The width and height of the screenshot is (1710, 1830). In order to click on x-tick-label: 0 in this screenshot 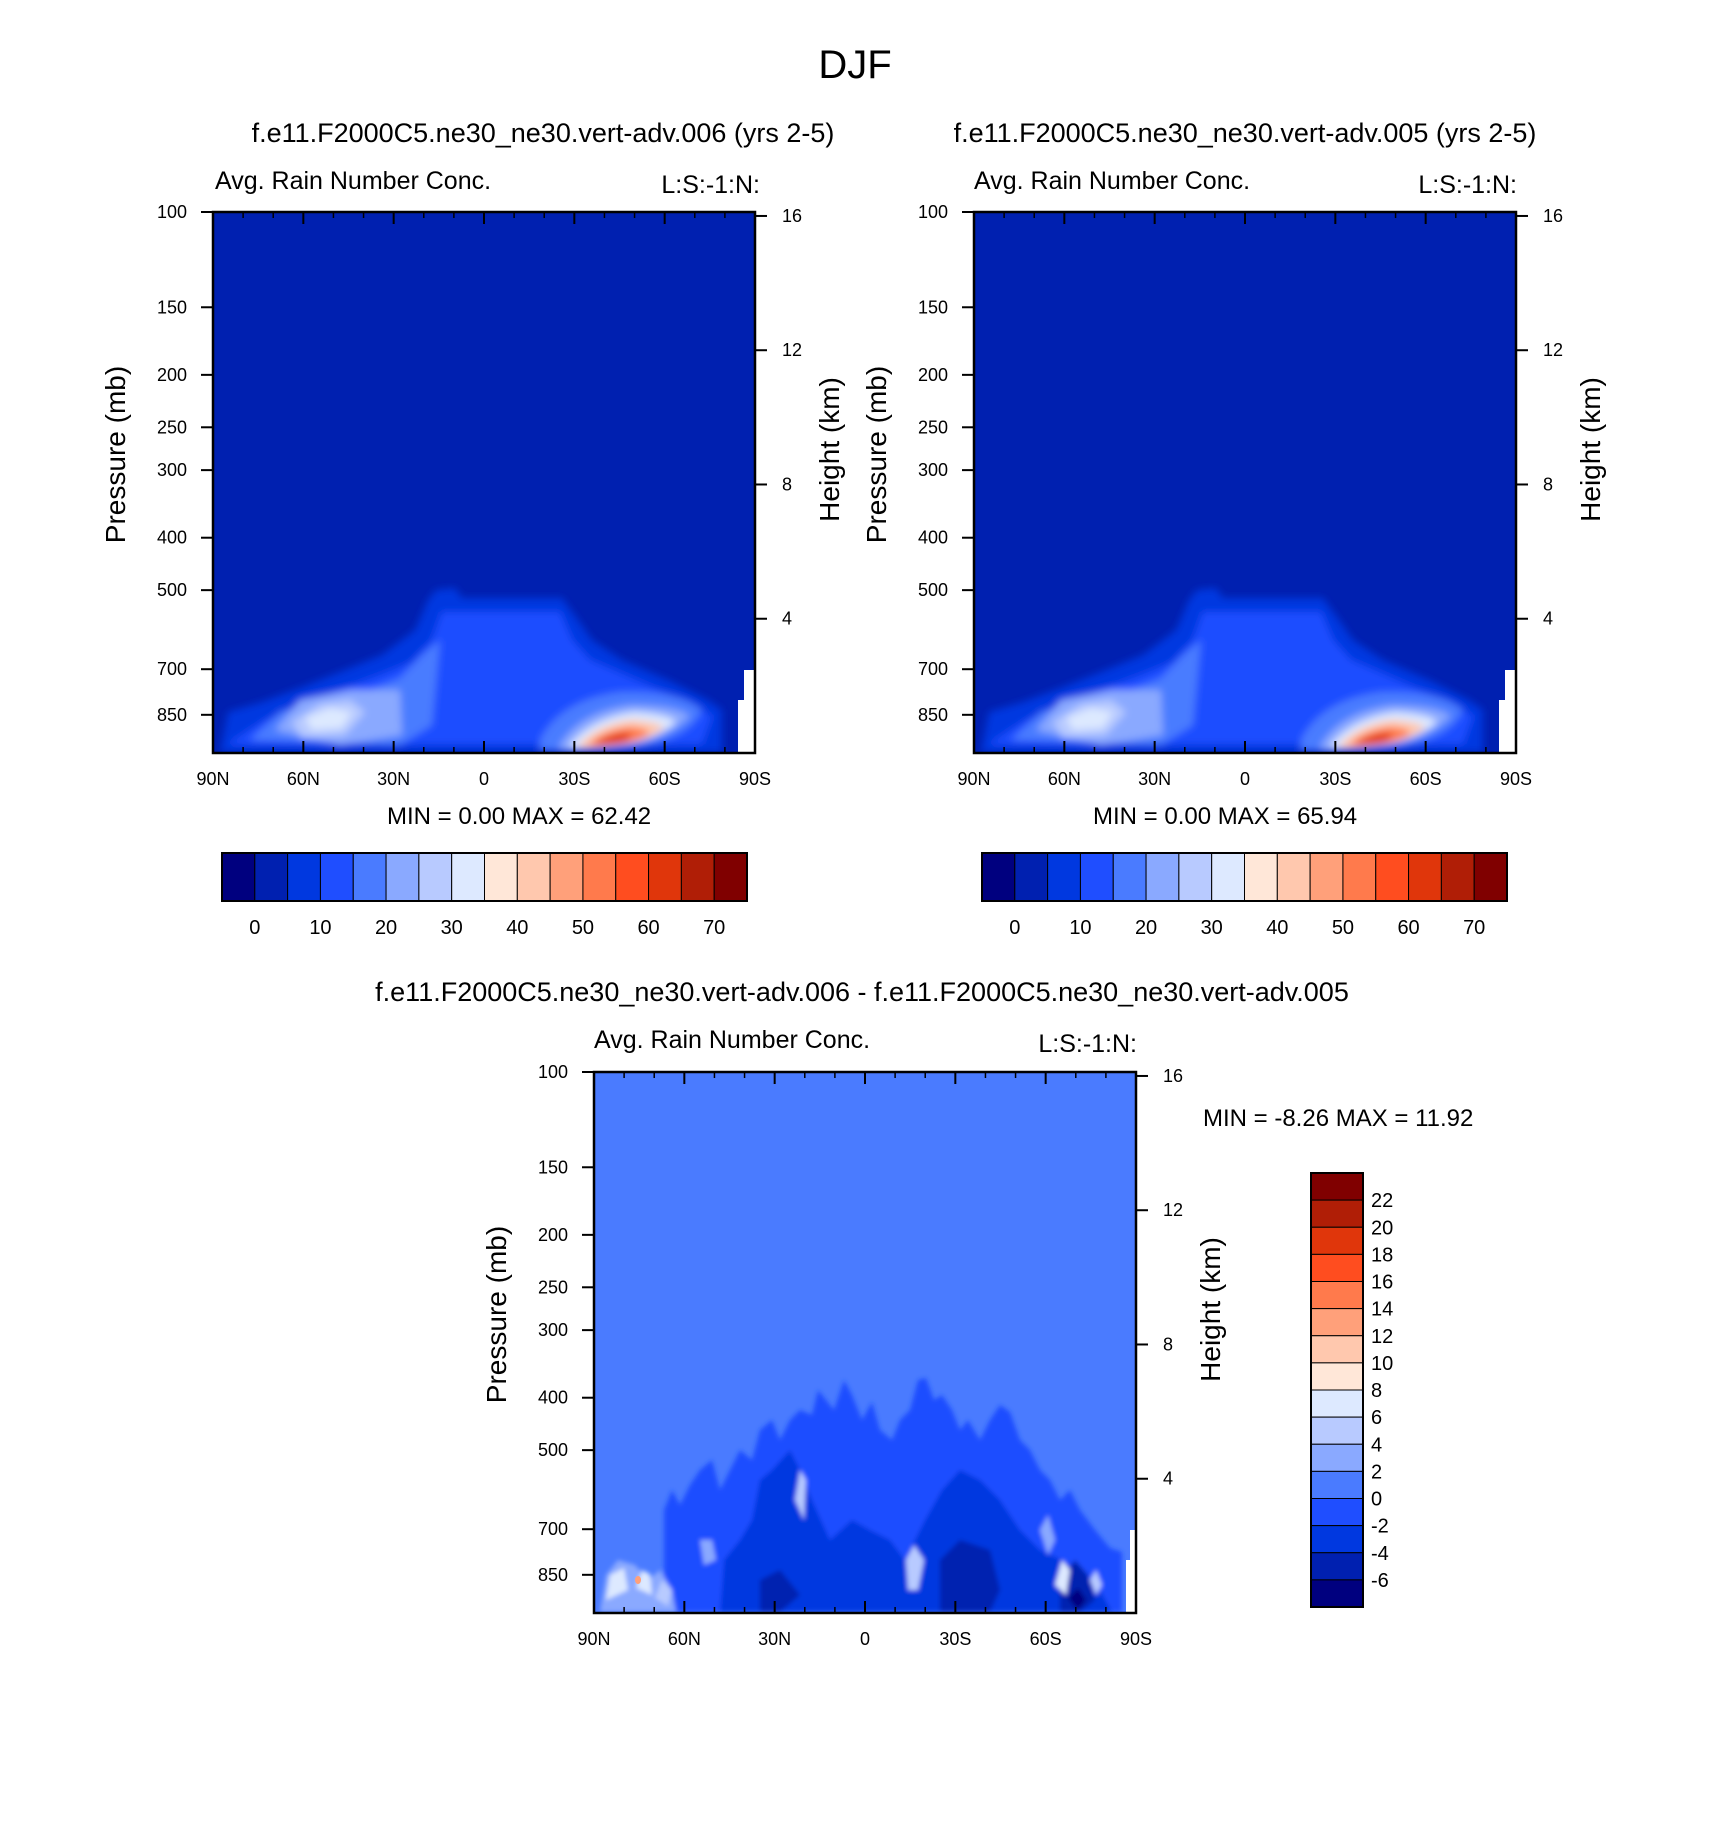, I will do `click(484, 779)`.